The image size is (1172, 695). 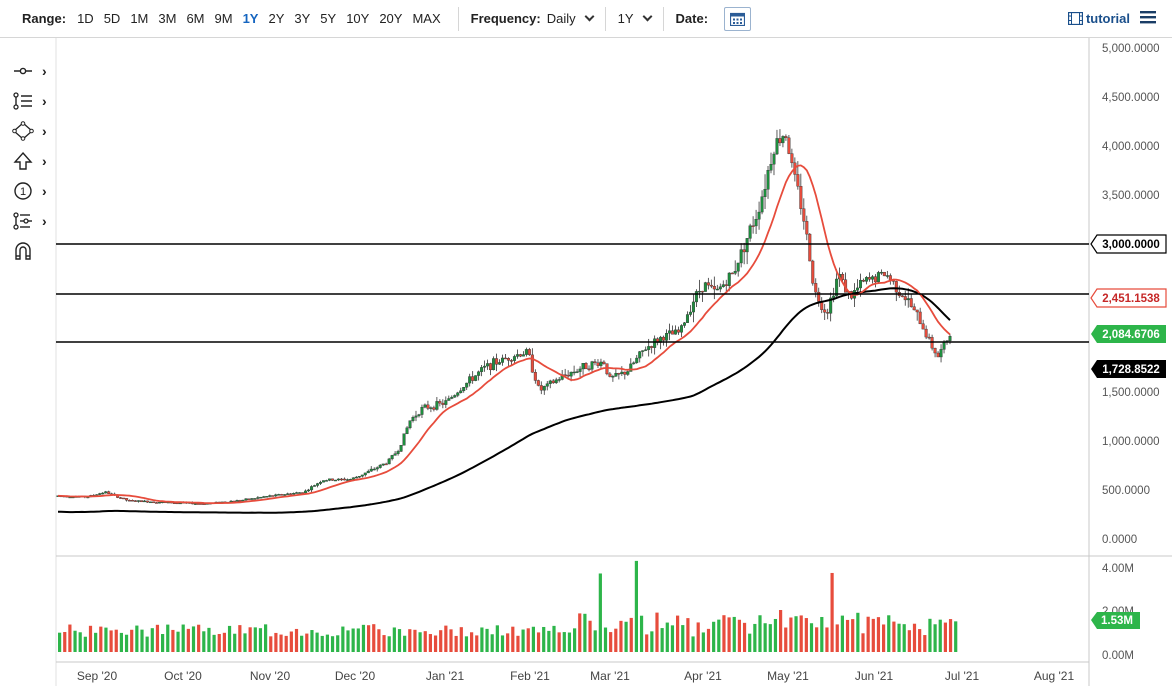 I want to click on range-button-20y: 20Y, so click(x=391, y=18).